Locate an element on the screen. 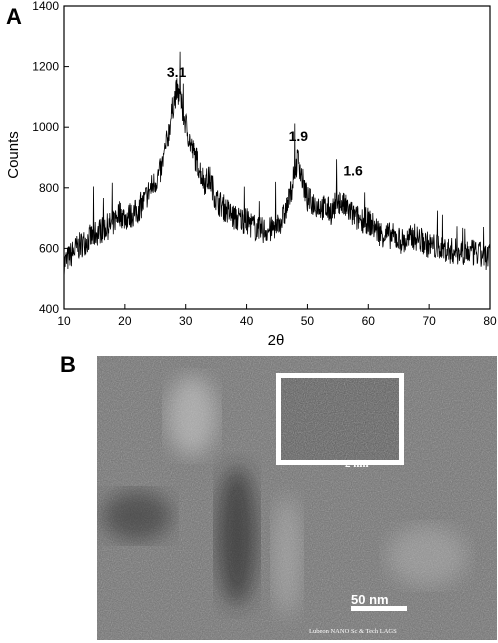  x-tick-label: 60 is located at coordinates (369, 321).